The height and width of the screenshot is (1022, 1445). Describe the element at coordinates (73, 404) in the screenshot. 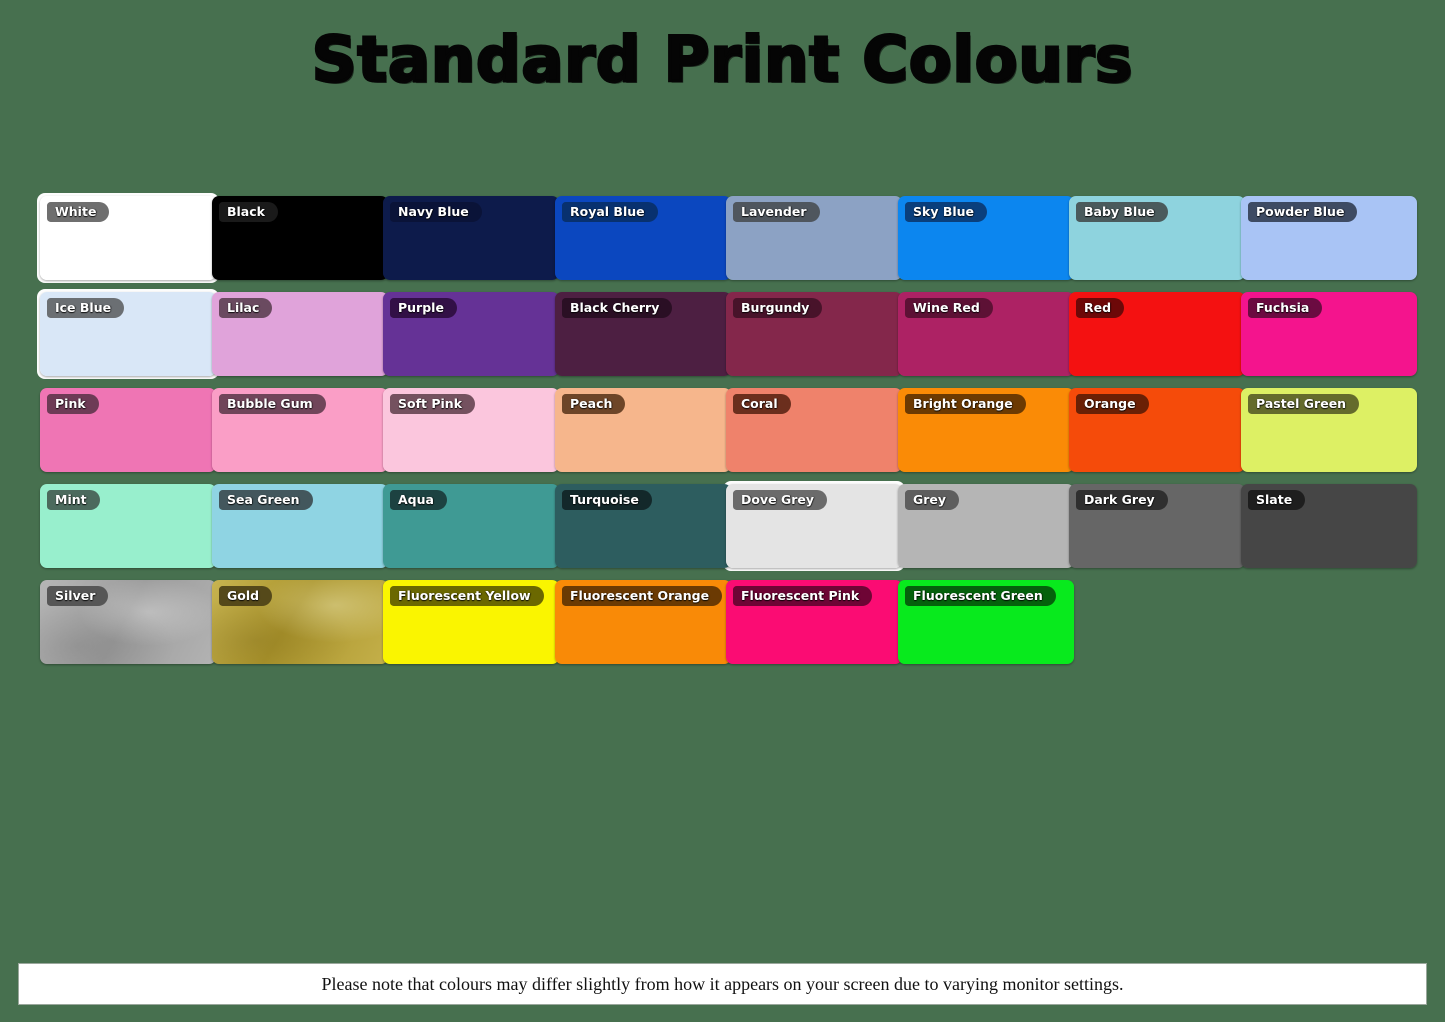

I see `swatch-label: Pink` at that location.